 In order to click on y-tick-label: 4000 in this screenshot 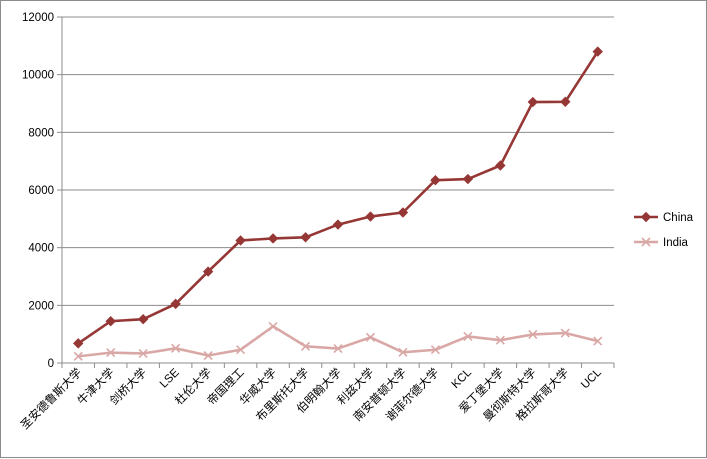, I will do `click(41, 249)`.